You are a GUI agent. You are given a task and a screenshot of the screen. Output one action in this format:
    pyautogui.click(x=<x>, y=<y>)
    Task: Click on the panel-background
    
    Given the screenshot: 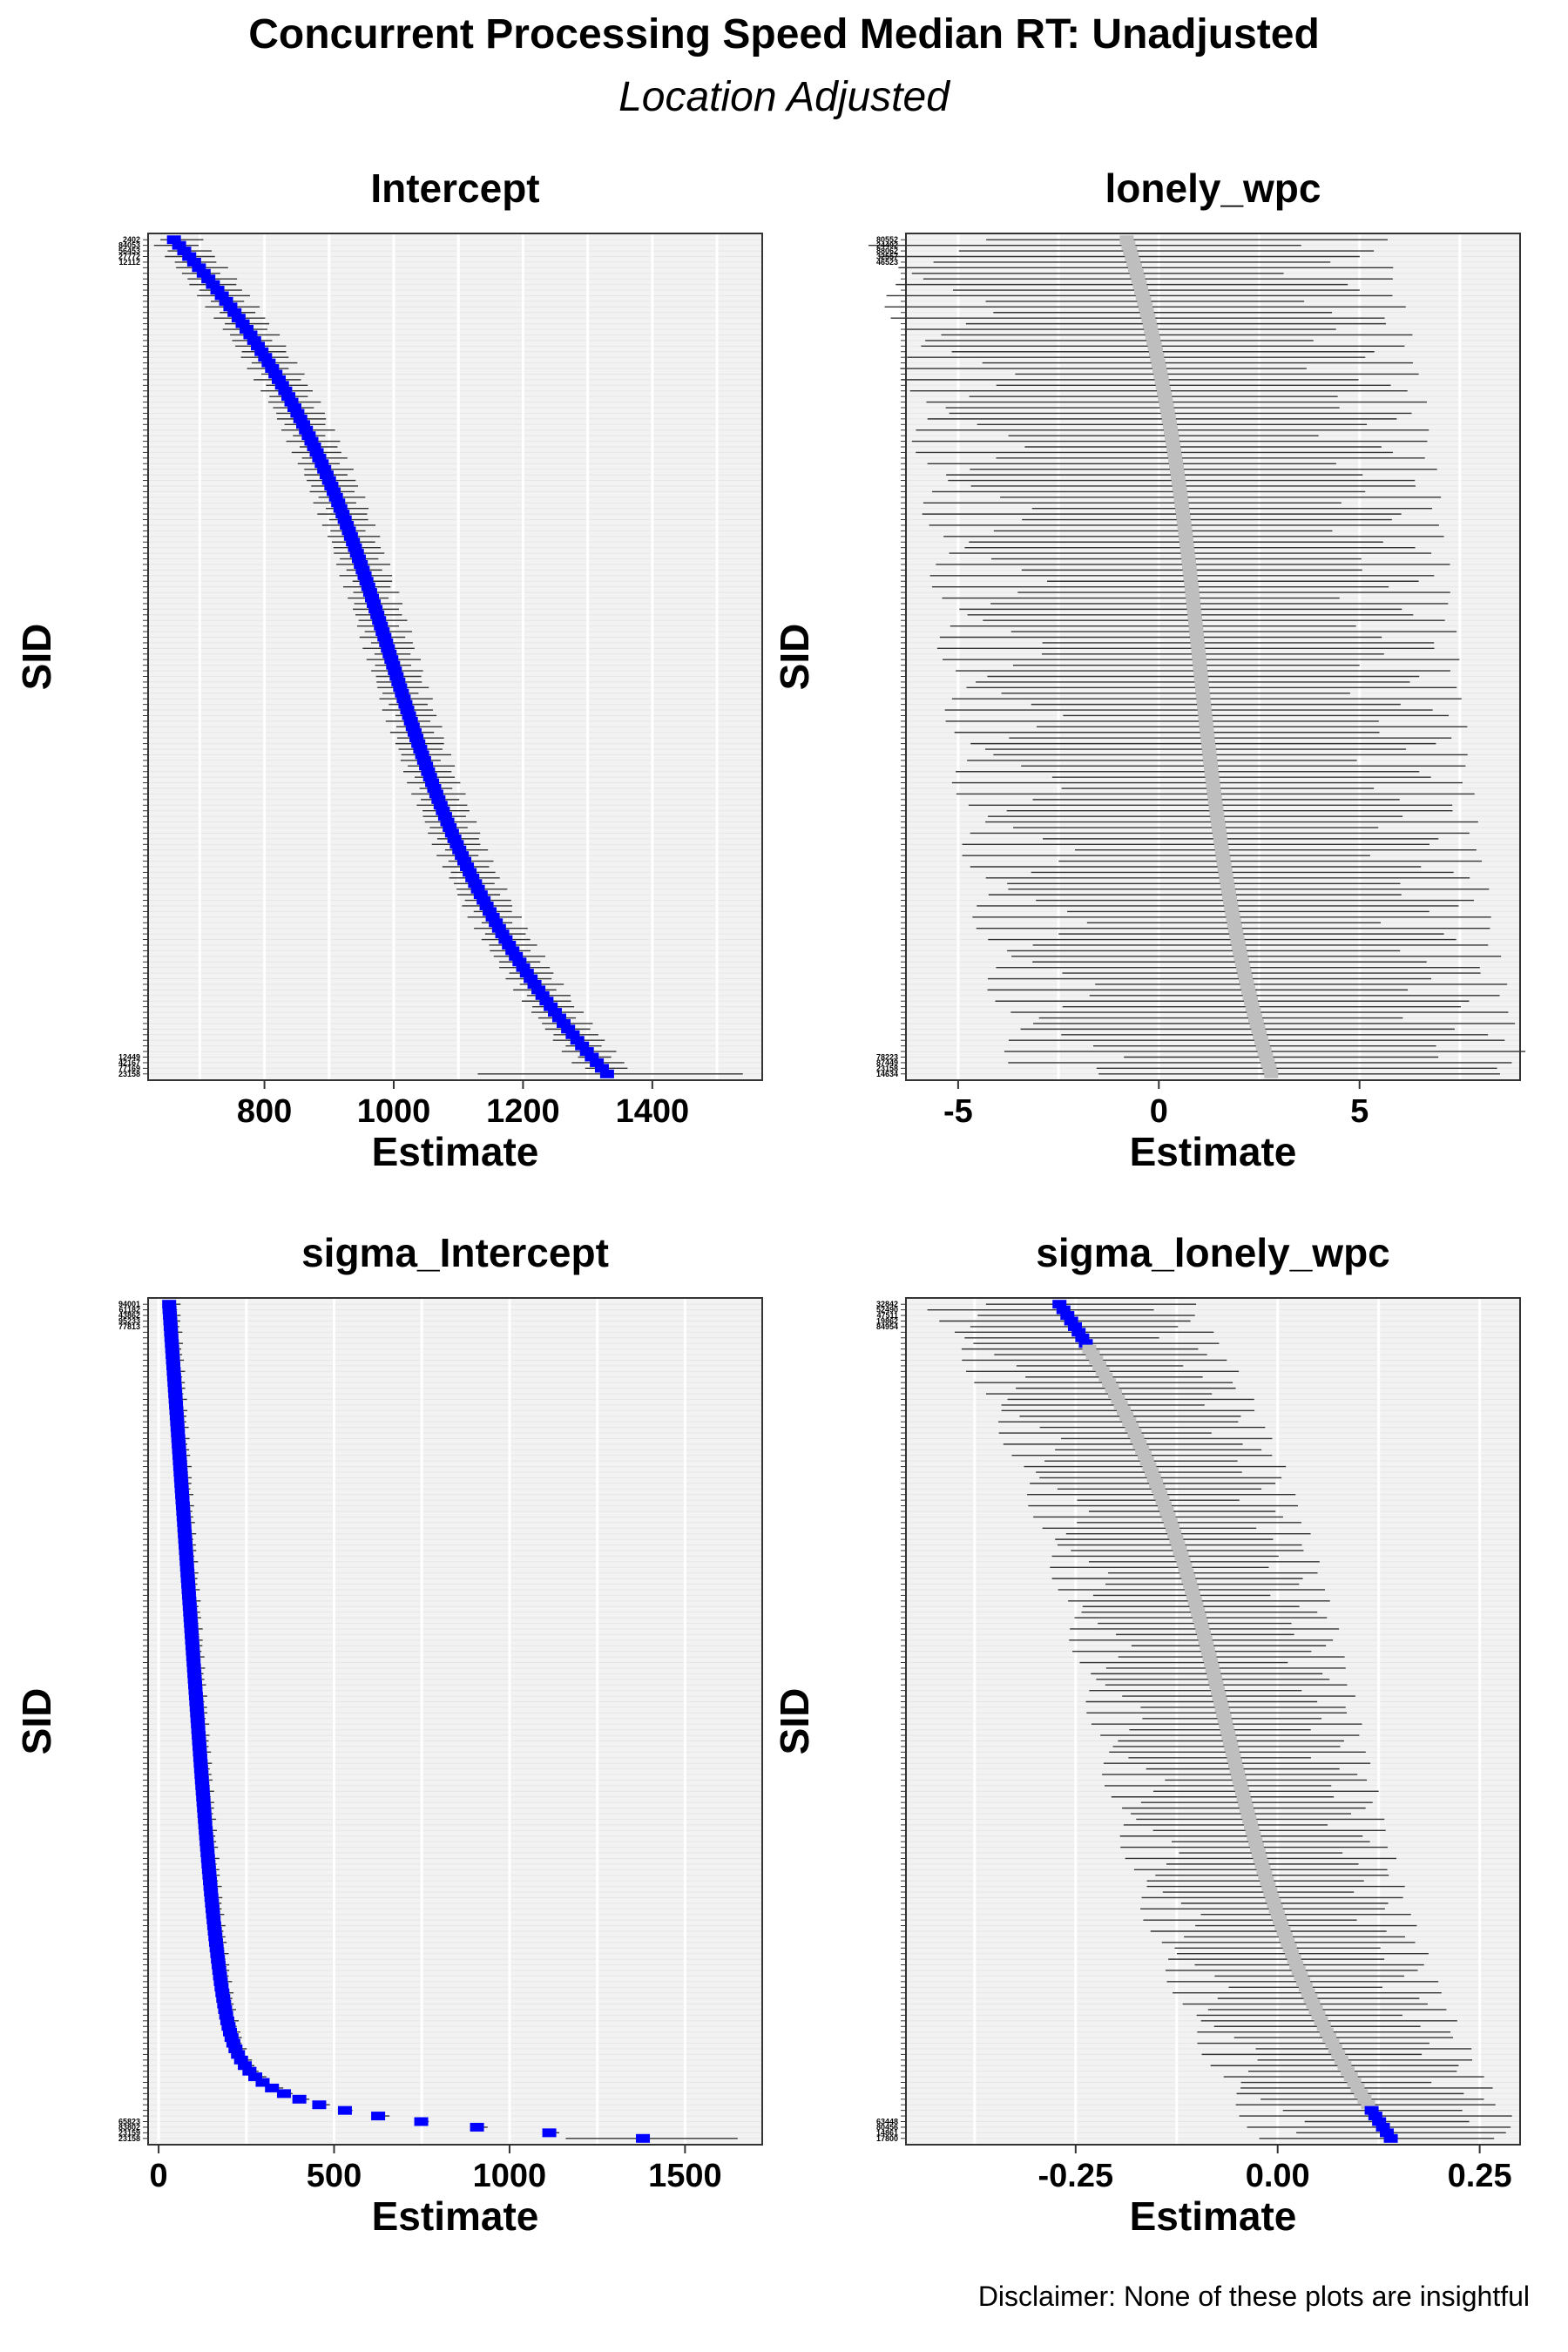 What is the action you would take?
    pyautogui.click(x=1213, y=1722)
    